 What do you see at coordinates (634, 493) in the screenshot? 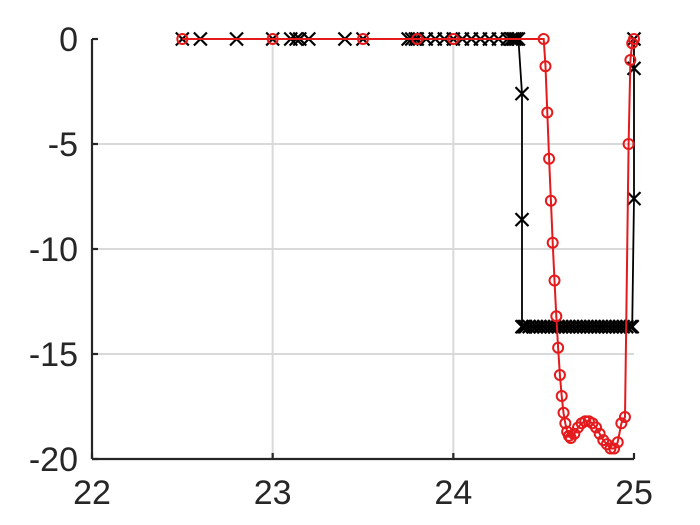
I see `x-tick-label: 25` at bounding box center [634, 493].